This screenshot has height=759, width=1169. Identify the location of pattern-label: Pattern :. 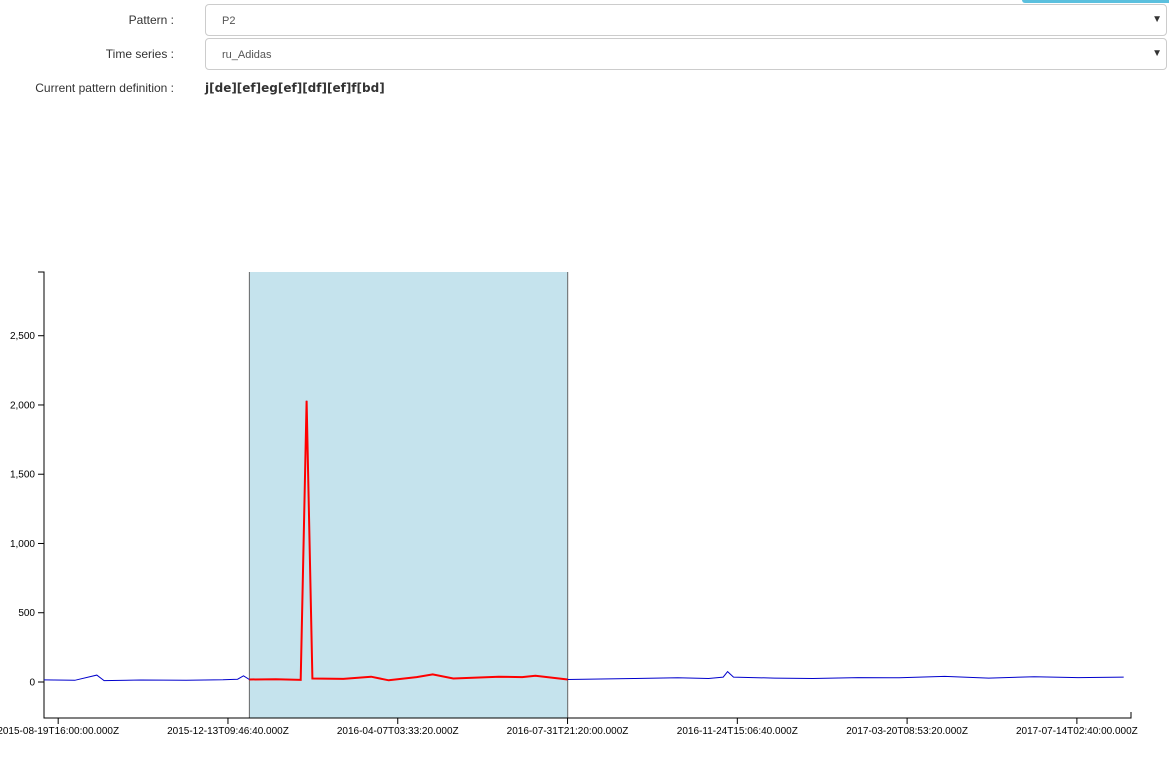
(151, 20).